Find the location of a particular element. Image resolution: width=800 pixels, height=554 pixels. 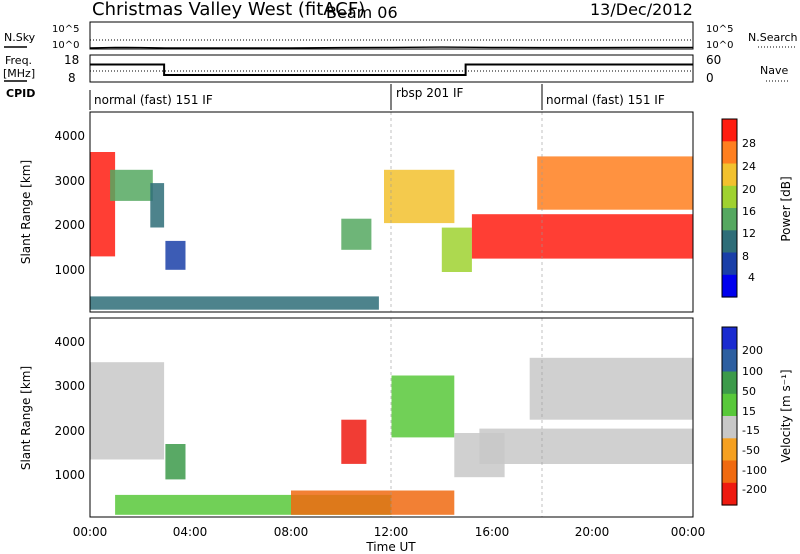

power-cbar-tick-8: 8 is located at coordinates (745, 256).